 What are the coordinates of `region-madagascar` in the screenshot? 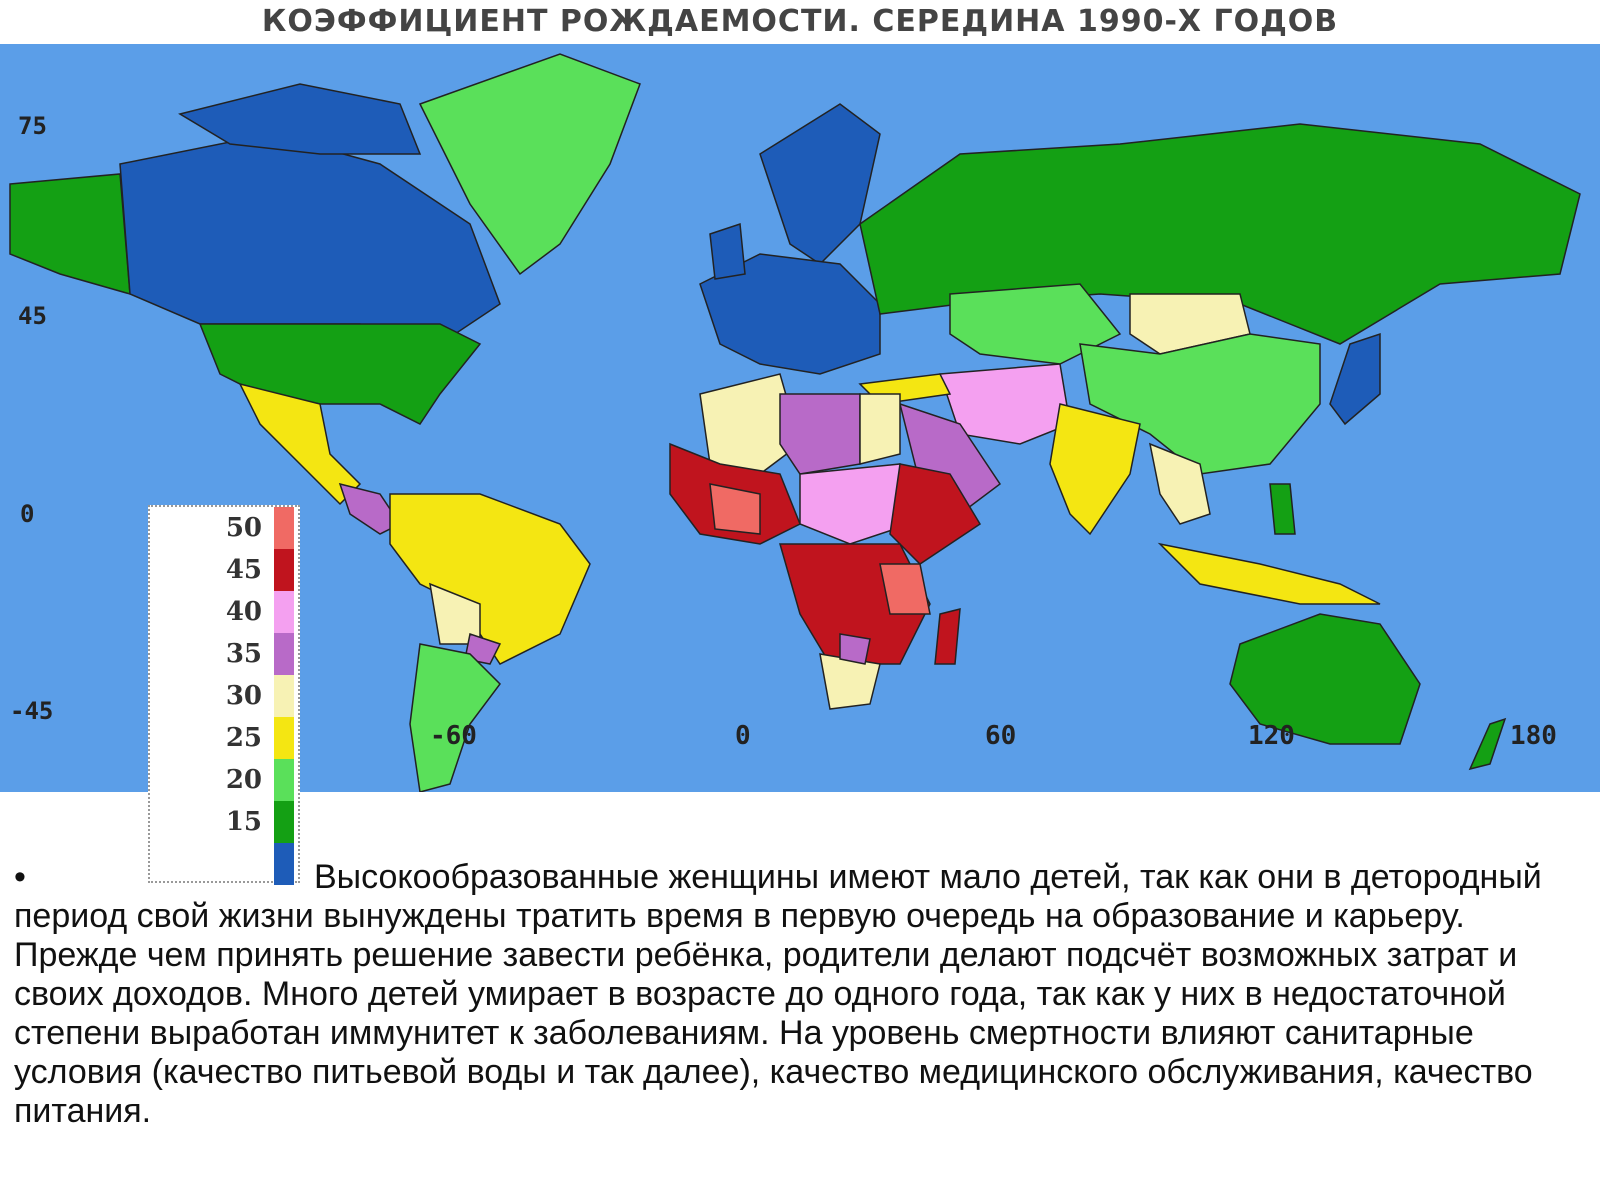 It's located at (947, 636).